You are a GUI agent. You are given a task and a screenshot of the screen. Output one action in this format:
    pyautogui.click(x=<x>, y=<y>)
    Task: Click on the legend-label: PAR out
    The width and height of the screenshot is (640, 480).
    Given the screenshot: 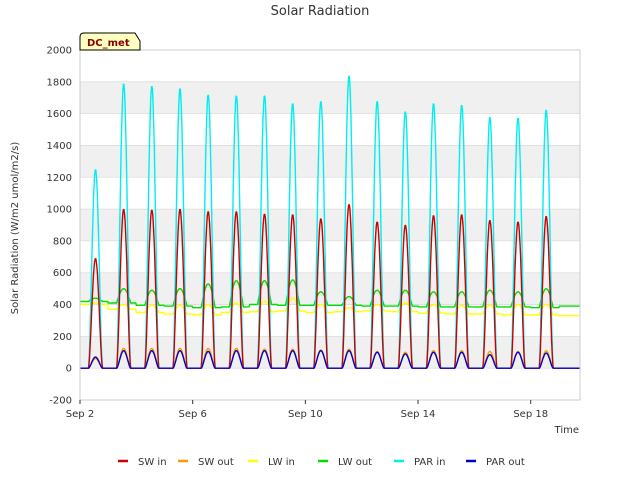 What is the action you would take?
    pyautogui.click(x=505, y=462)
    